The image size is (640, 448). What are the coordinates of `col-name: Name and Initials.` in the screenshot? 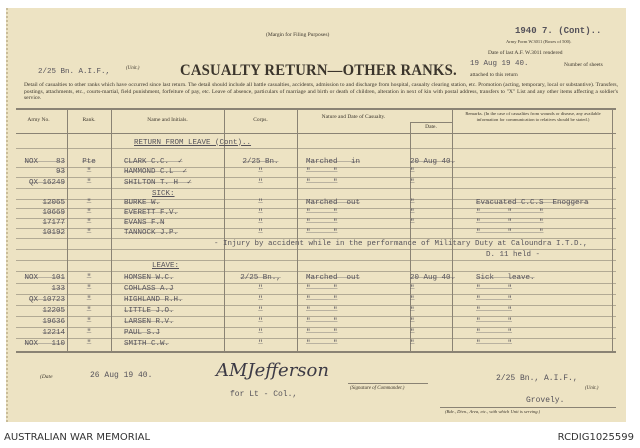 It's located at (167, 120).